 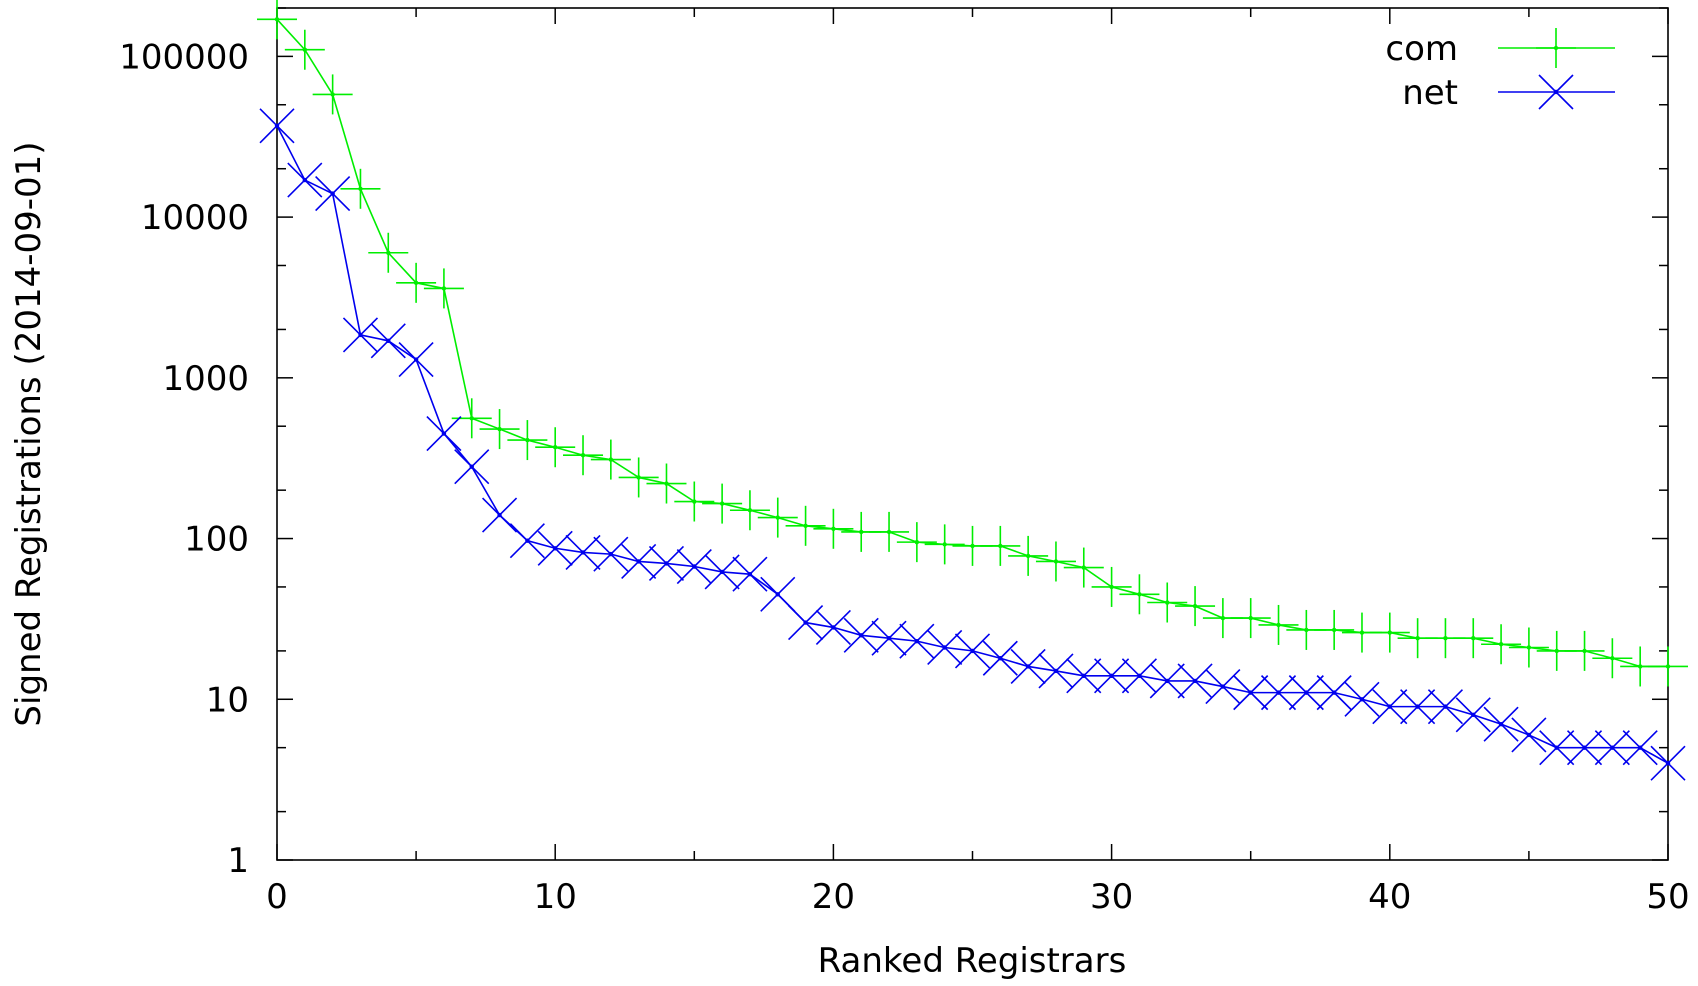 I want to click on y-tick-label: 10, so click(x=227, y=700).